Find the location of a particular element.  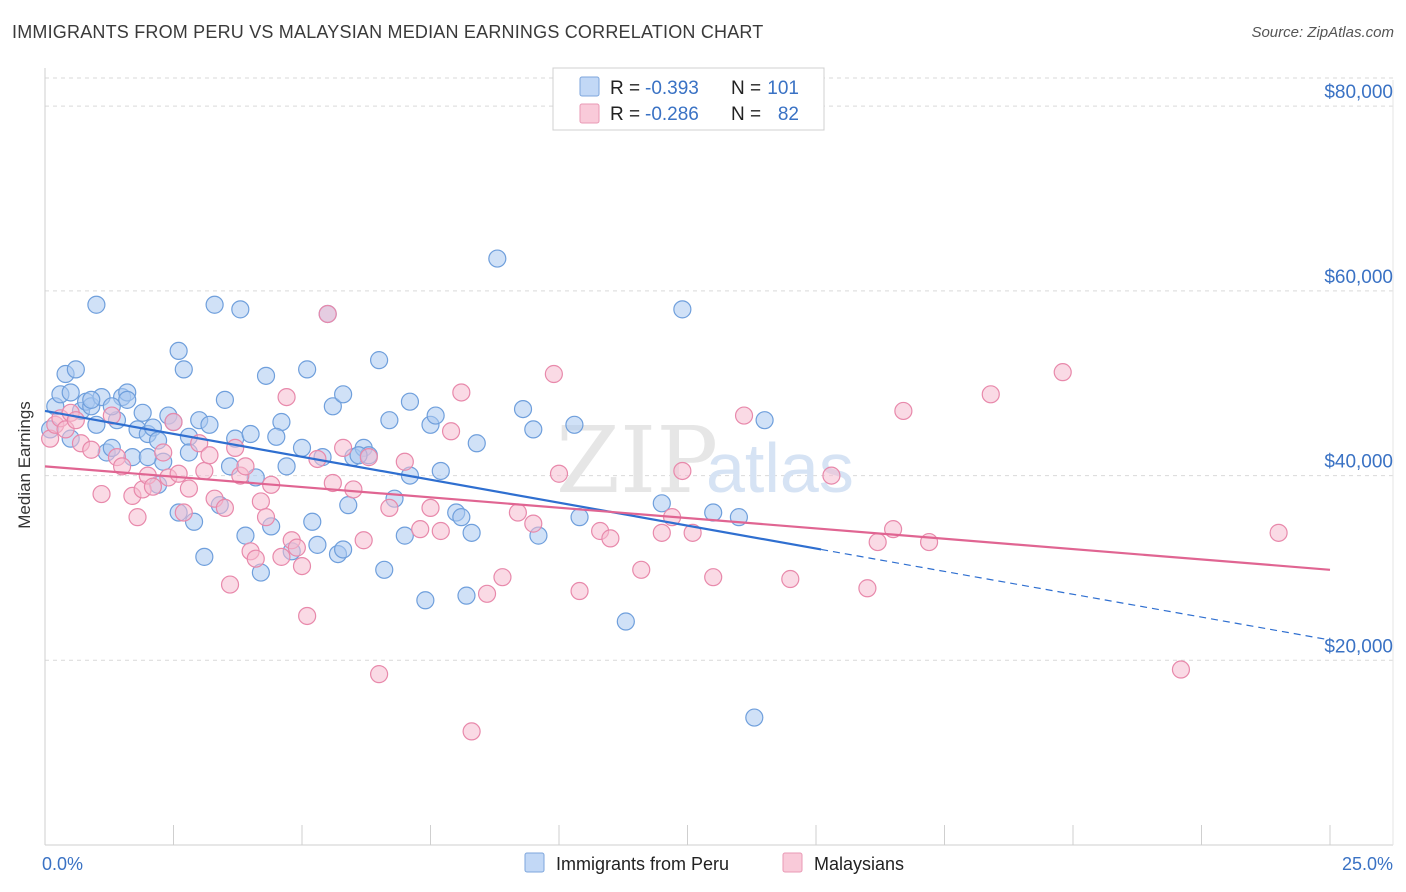

bottom-legend-swatch-peru is located at coordinates (534, 862).